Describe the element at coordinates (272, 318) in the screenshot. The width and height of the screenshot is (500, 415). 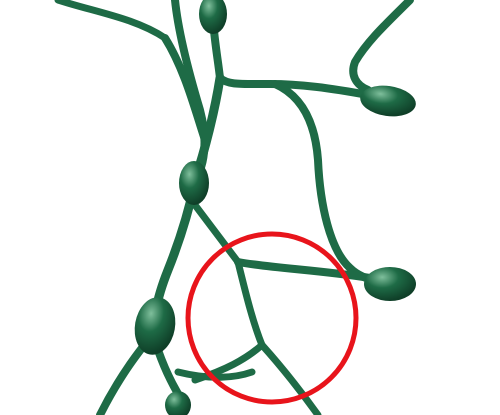
I see `circle-highlight-icon` at that location.